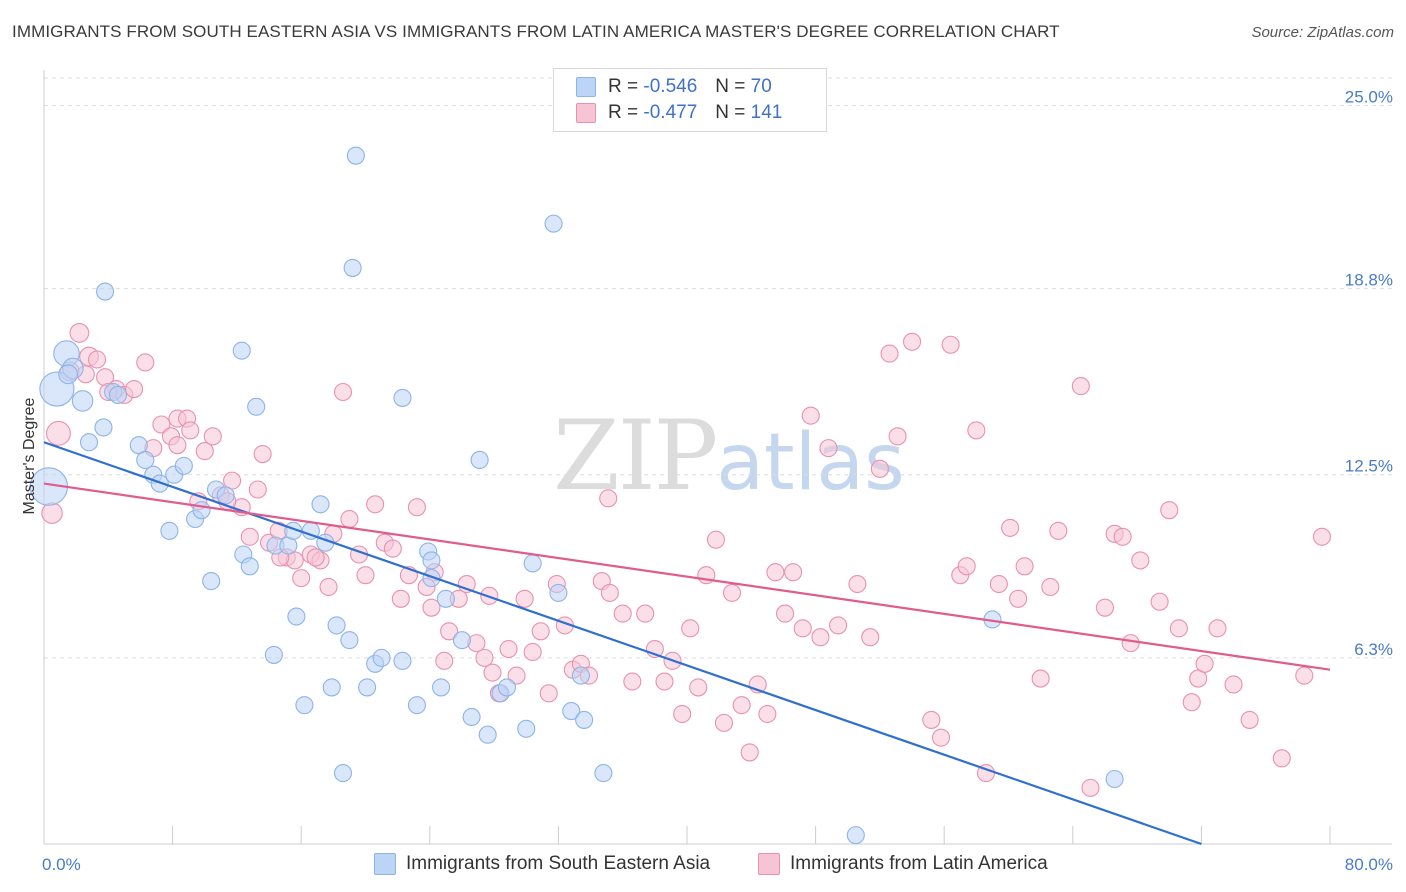  Describe the element at coordinates (586, 113) in the screenshot. I see `legend-swatch-latam` at that location.